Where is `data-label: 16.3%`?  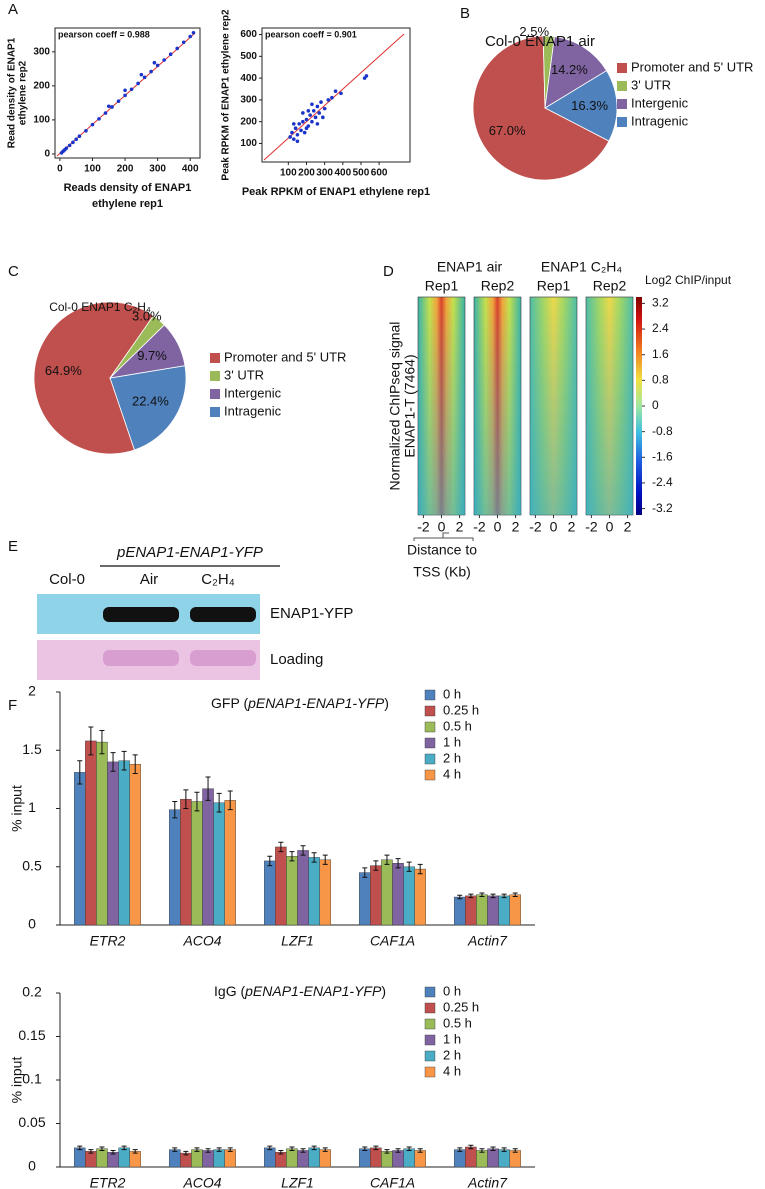 data-label: 16.3% is located at coordinates (589, 105).